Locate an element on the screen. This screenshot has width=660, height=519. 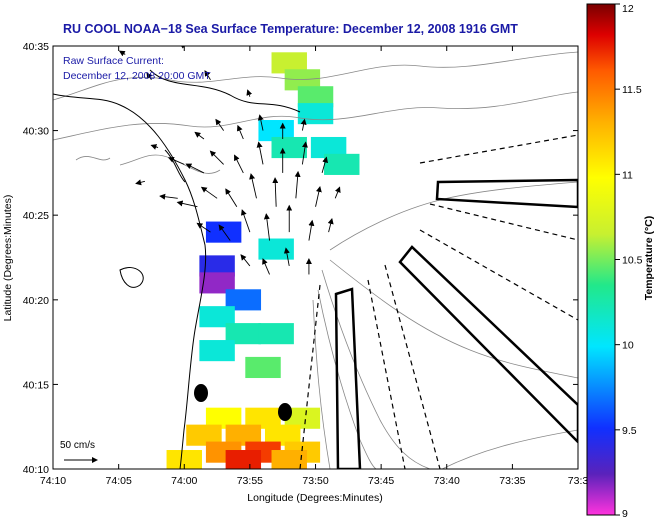
colorbar-tick-label: 11.5 is located at coordinates (632, 90).